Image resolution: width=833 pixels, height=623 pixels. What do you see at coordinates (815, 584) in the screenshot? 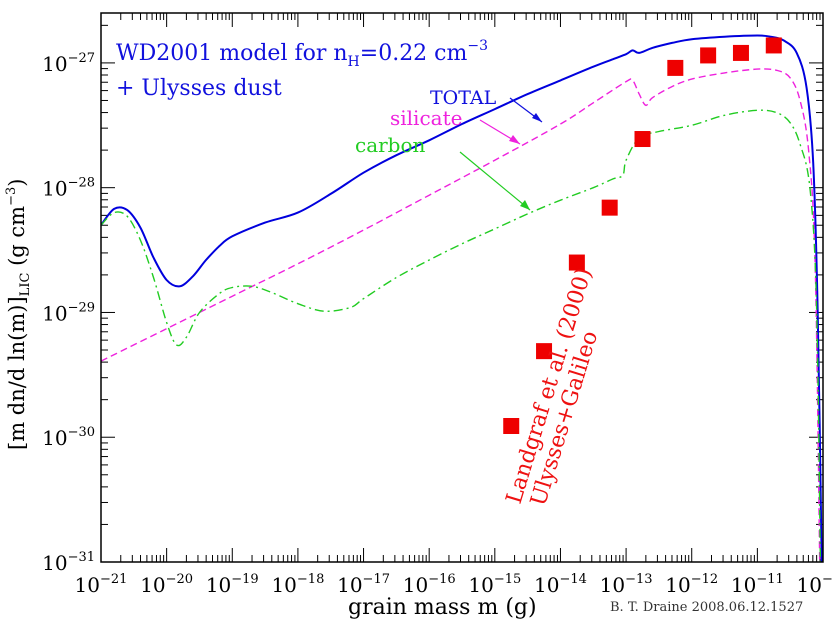
I see `x-tick-label: 10−10` at bounding box center [815, 584].